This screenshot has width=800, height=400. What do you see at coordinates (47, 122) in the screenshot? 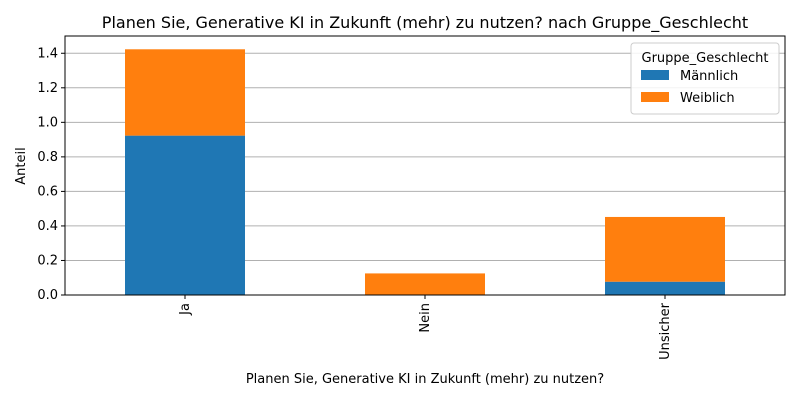
I see `y-tick-label: 1.0` at bounding box center [47, 122].